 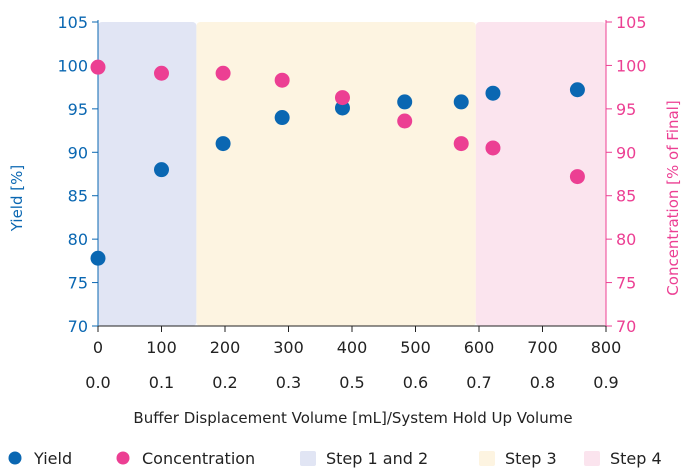 I want to click on x-tick-label: 700, so click(x=542, y=347).